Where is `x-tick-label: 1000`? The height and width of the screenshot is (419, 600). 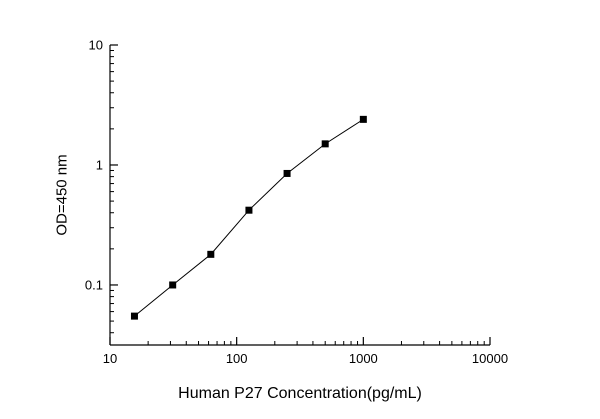 x-tick-label: 1000 is located at coordinates (363, 358).